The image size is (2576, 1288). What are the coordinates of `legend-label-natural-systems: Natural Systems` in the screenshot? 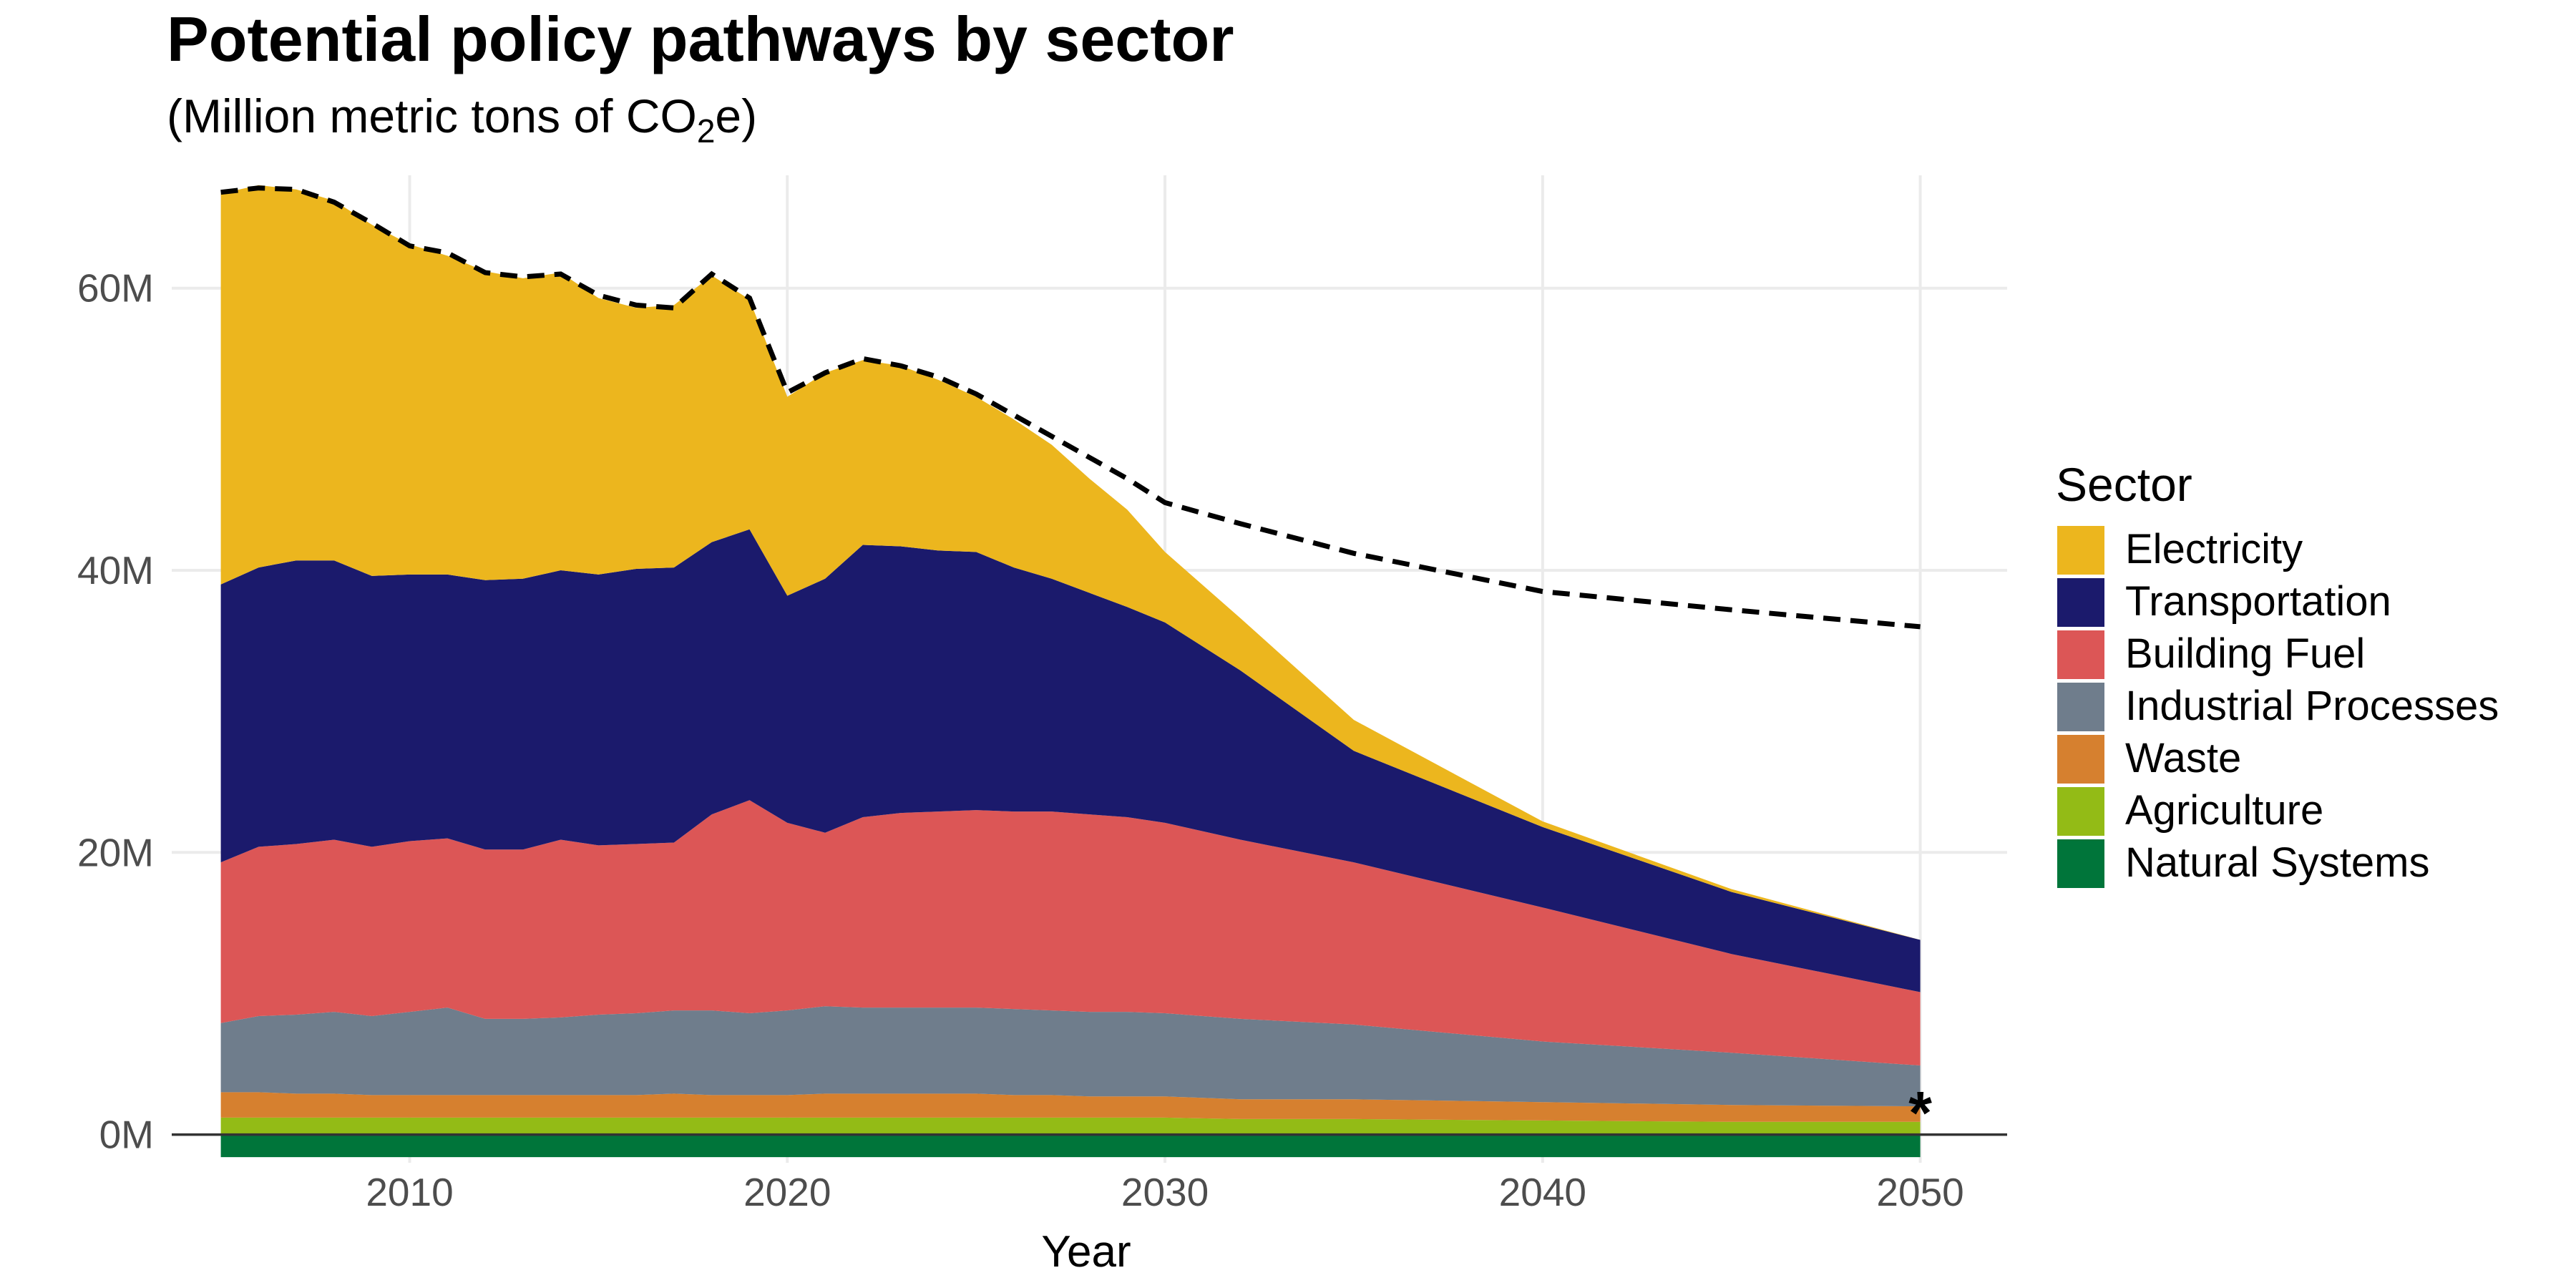 It's located at (2277, 862).